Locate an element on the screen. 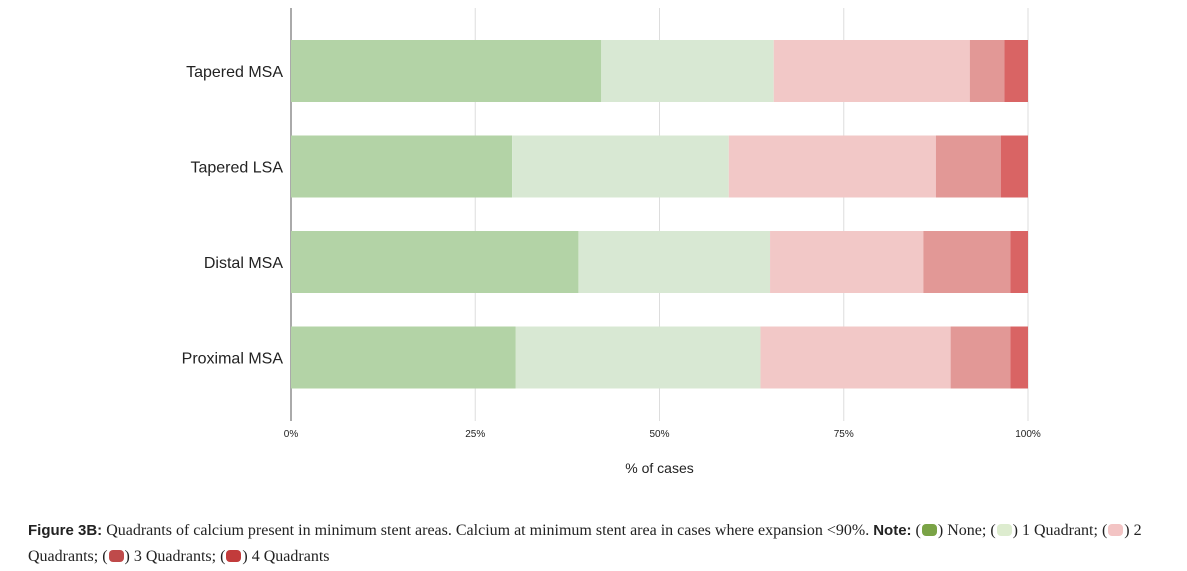 This screenshot has height=571, width=1187. x-tick-label: 100% is located at coordinates (1028, 434).